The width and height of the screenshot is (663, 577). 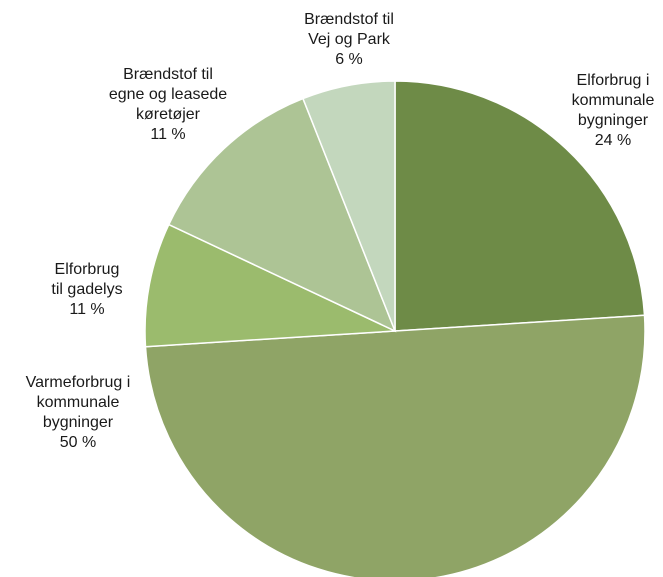 I want to click on slice-label-line-2-0: Elforbrug, so click(x=87, y=269).